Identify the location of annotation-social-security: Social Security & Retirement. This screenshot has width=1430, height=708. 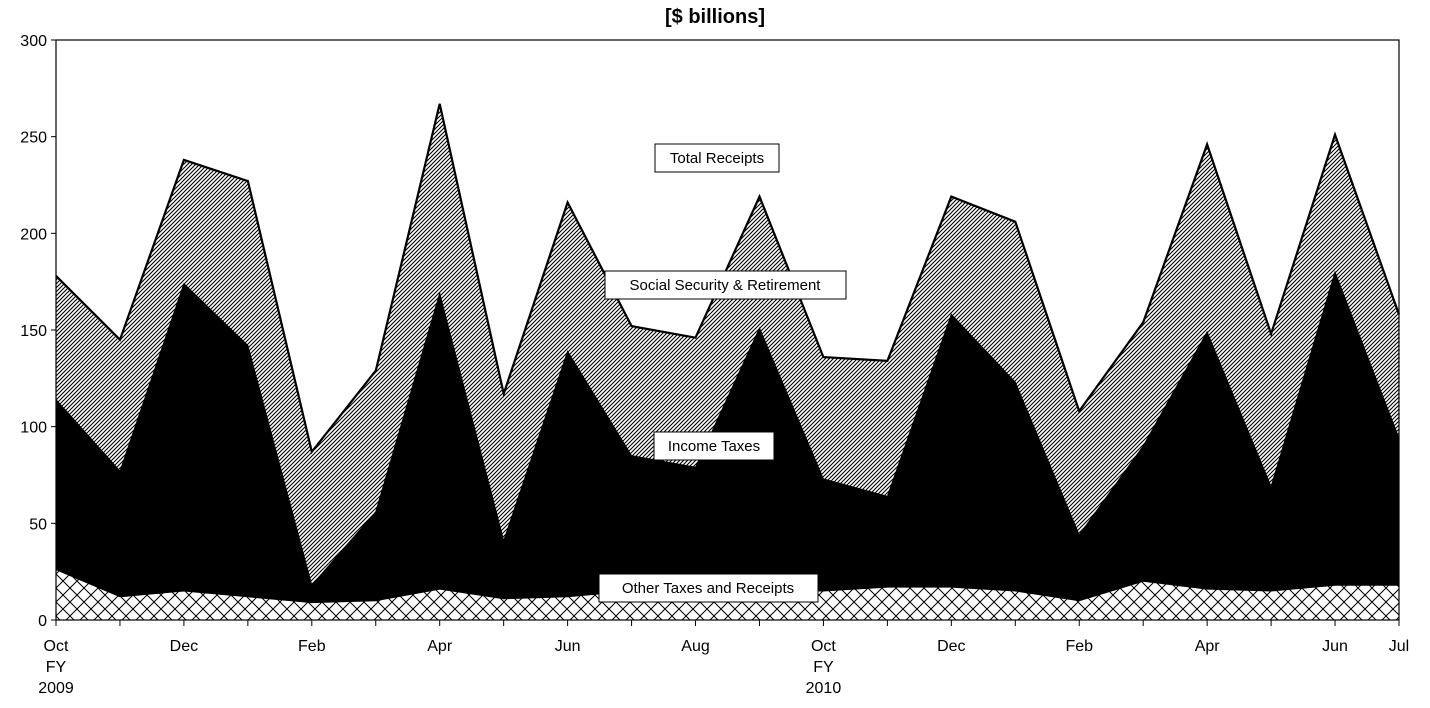
(725, 285).